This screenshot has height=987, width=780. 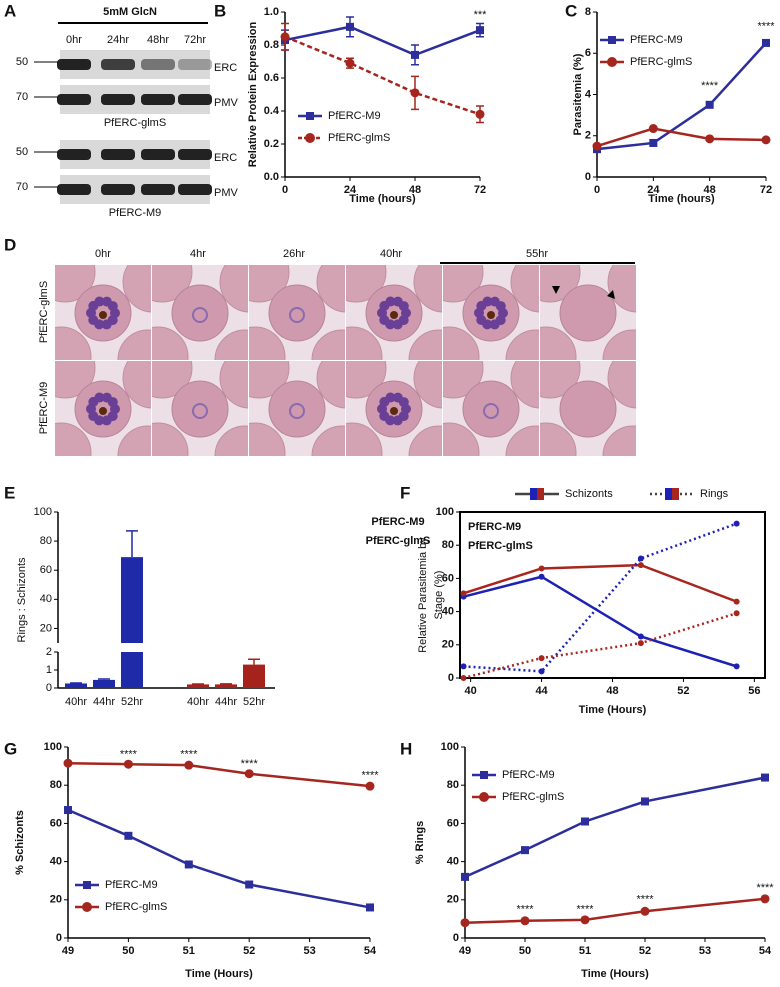 What do you see at coordinates (198, 702) in the screenshot?
I see `x-tick-label: 40hr` at bounding box center [198, 702].